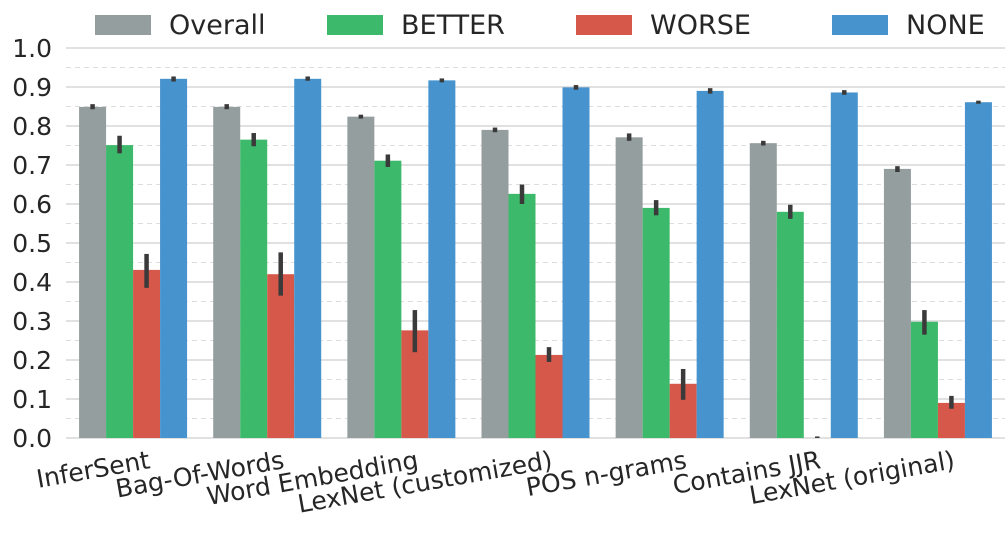 Image resolution: width=1007 pixels, height=537 pixels. I want to click on legend-label: NONE, so click(945, 25).